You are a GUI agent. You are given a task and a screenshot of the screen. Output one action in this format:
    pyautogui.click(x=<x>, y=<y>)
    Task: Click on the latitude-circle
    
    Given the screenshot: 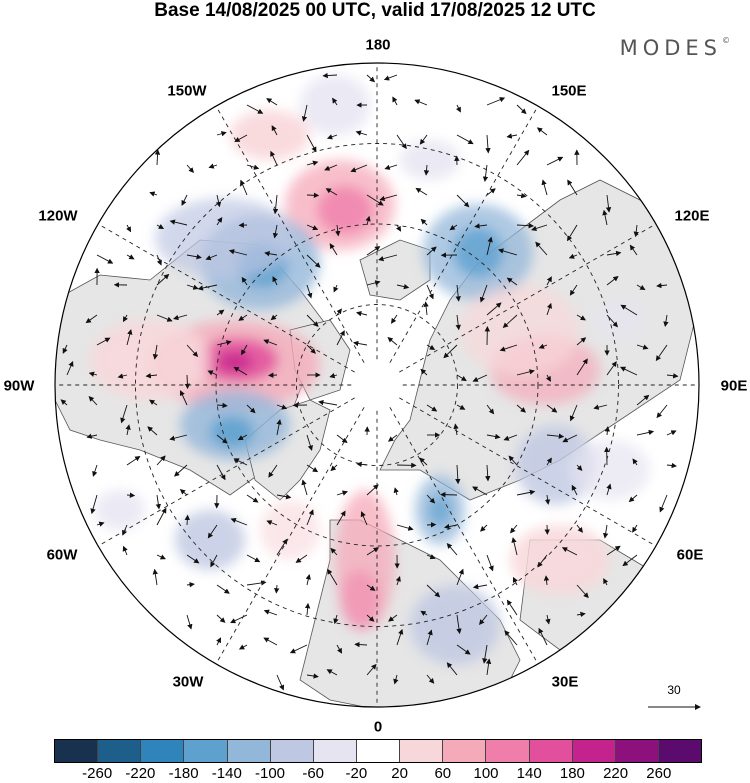 What is the action you would take?
    pyautogui.click(x=377, y=385)
    